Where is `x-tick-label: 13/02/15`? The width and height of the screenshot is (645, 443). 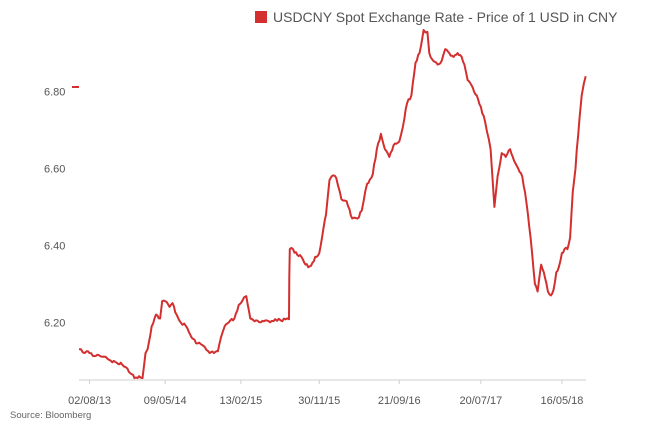
x-tick-label: 13/02/15 is located at coordinates (240, 401).